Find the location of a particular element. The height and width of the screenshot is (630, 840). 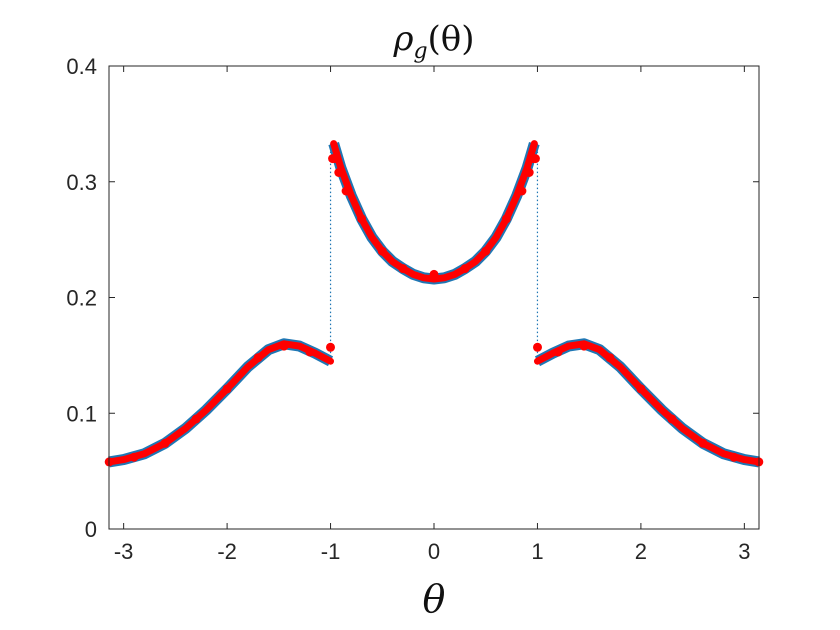

x-tick-label: -3 is located at coordinates (124, 551).